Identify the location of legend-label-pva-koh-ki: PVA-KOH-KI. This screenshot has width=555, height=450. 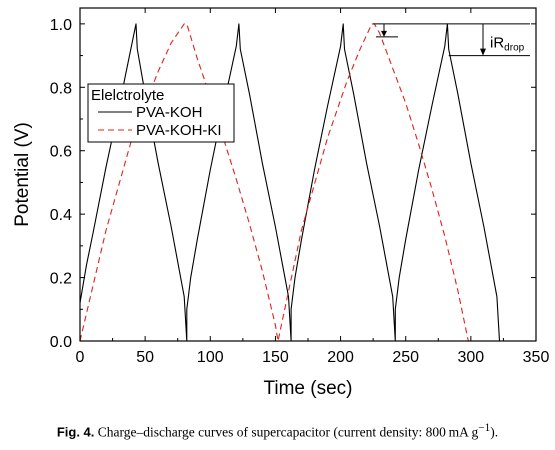
(179, 130).